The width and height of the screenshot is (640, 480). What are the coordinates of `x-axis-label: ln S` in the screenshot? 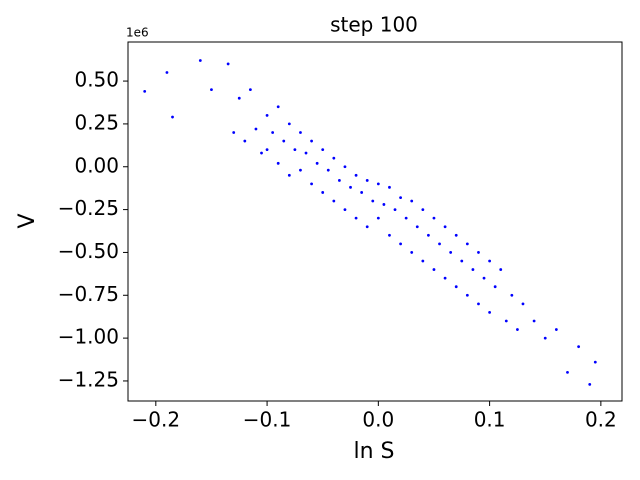 It's located at (373, 451).